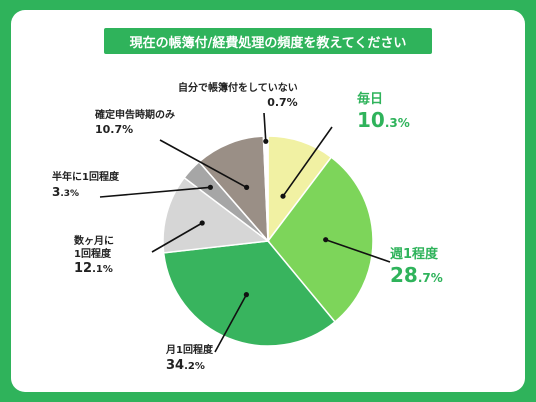 The image size is (536, 402). Describe the element at coordinates (358, 250) in the screenshot. I see `leader-line-weekly` at that location.